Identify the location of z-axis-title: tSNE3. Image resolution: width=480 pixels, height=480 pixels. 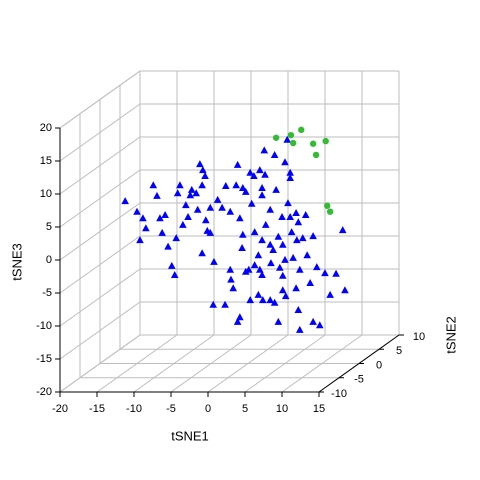
(16, 262).